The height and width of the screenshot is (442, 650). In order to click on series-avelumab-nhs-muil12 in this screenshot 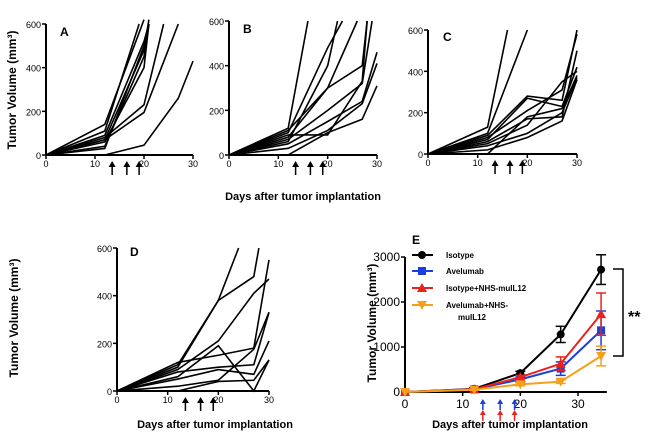, I will do `click(503, 371)`.